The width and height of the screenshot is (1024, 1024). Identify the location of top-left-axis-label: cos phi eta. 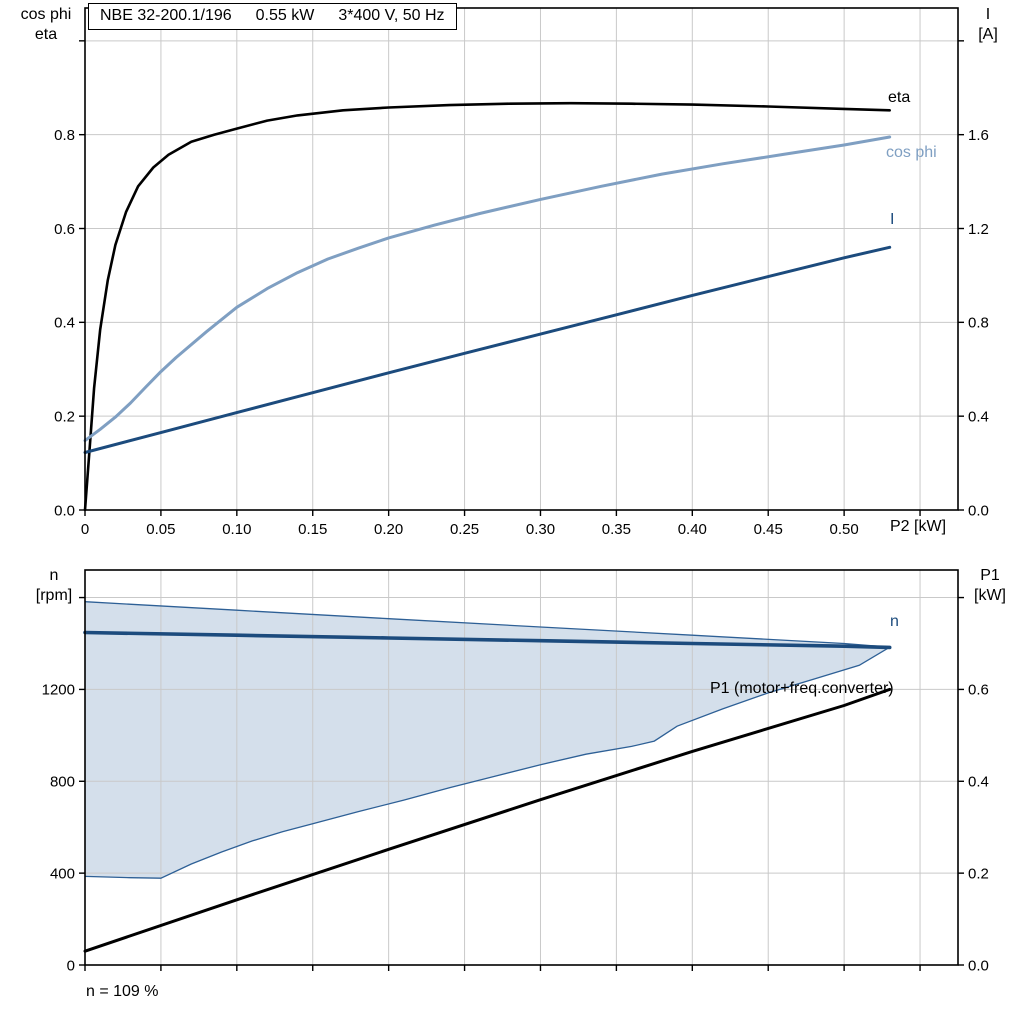
(46, 25).